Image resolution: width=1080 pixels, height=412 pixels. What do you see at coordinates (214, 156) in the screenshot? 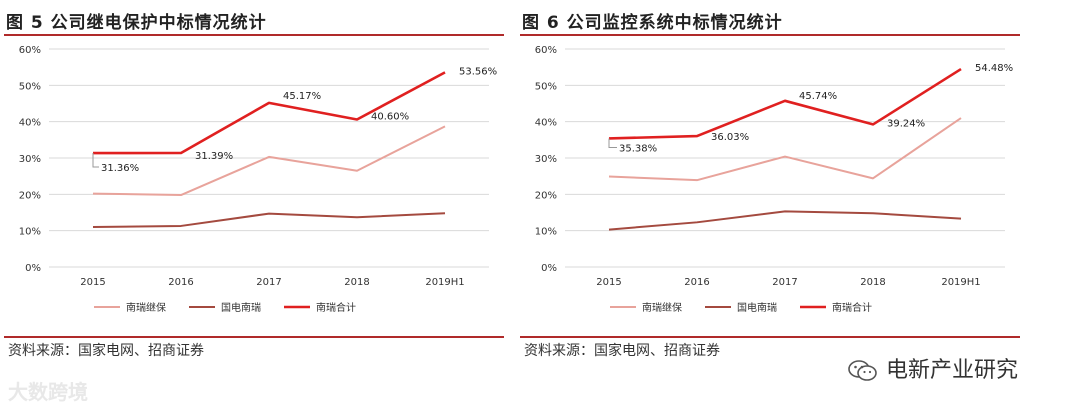
I see `data-label: 31.39%` at bounding box center [214, 156].